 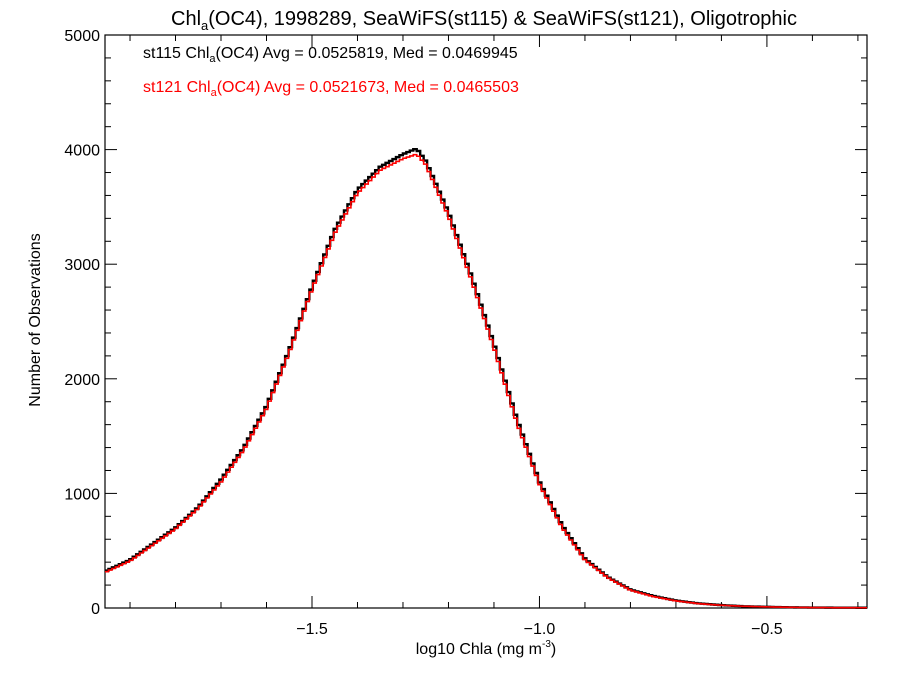 I want to click on y-tick-label: 3000, so click(x=82, y=265).